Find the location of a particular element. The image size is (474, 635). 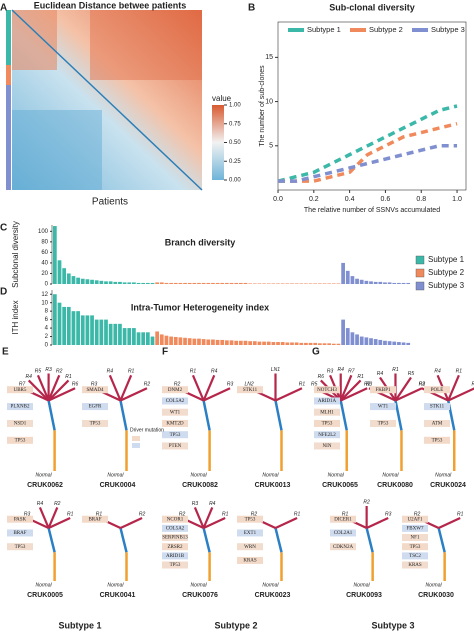

gene-label: KRAS is located at coordinates (250, 561).